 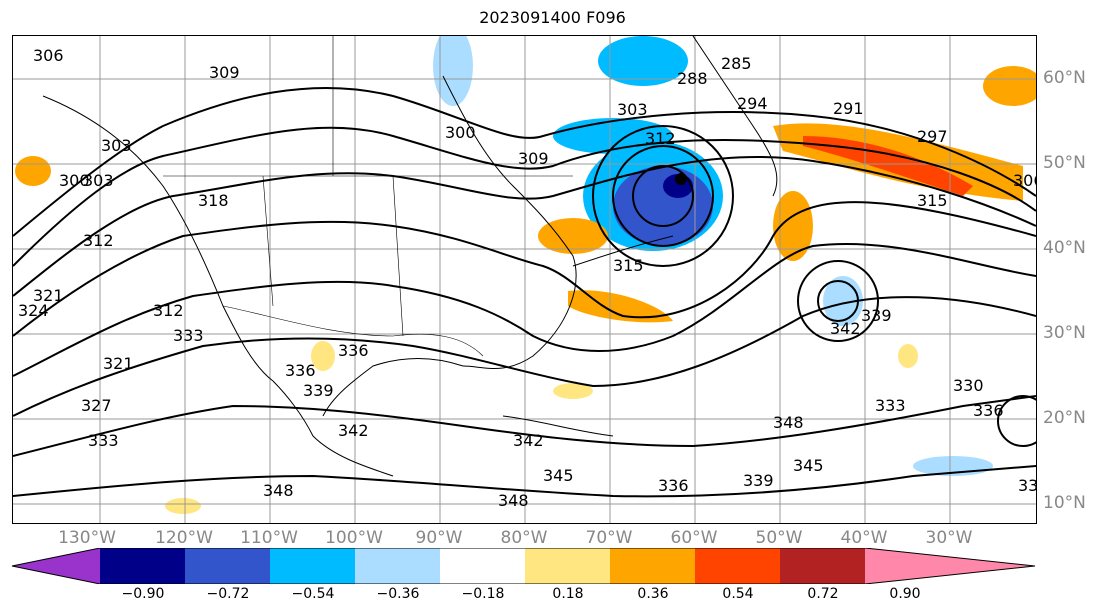 I want to click on colorbar-tick: −0.18, so click(x=483, y=594).